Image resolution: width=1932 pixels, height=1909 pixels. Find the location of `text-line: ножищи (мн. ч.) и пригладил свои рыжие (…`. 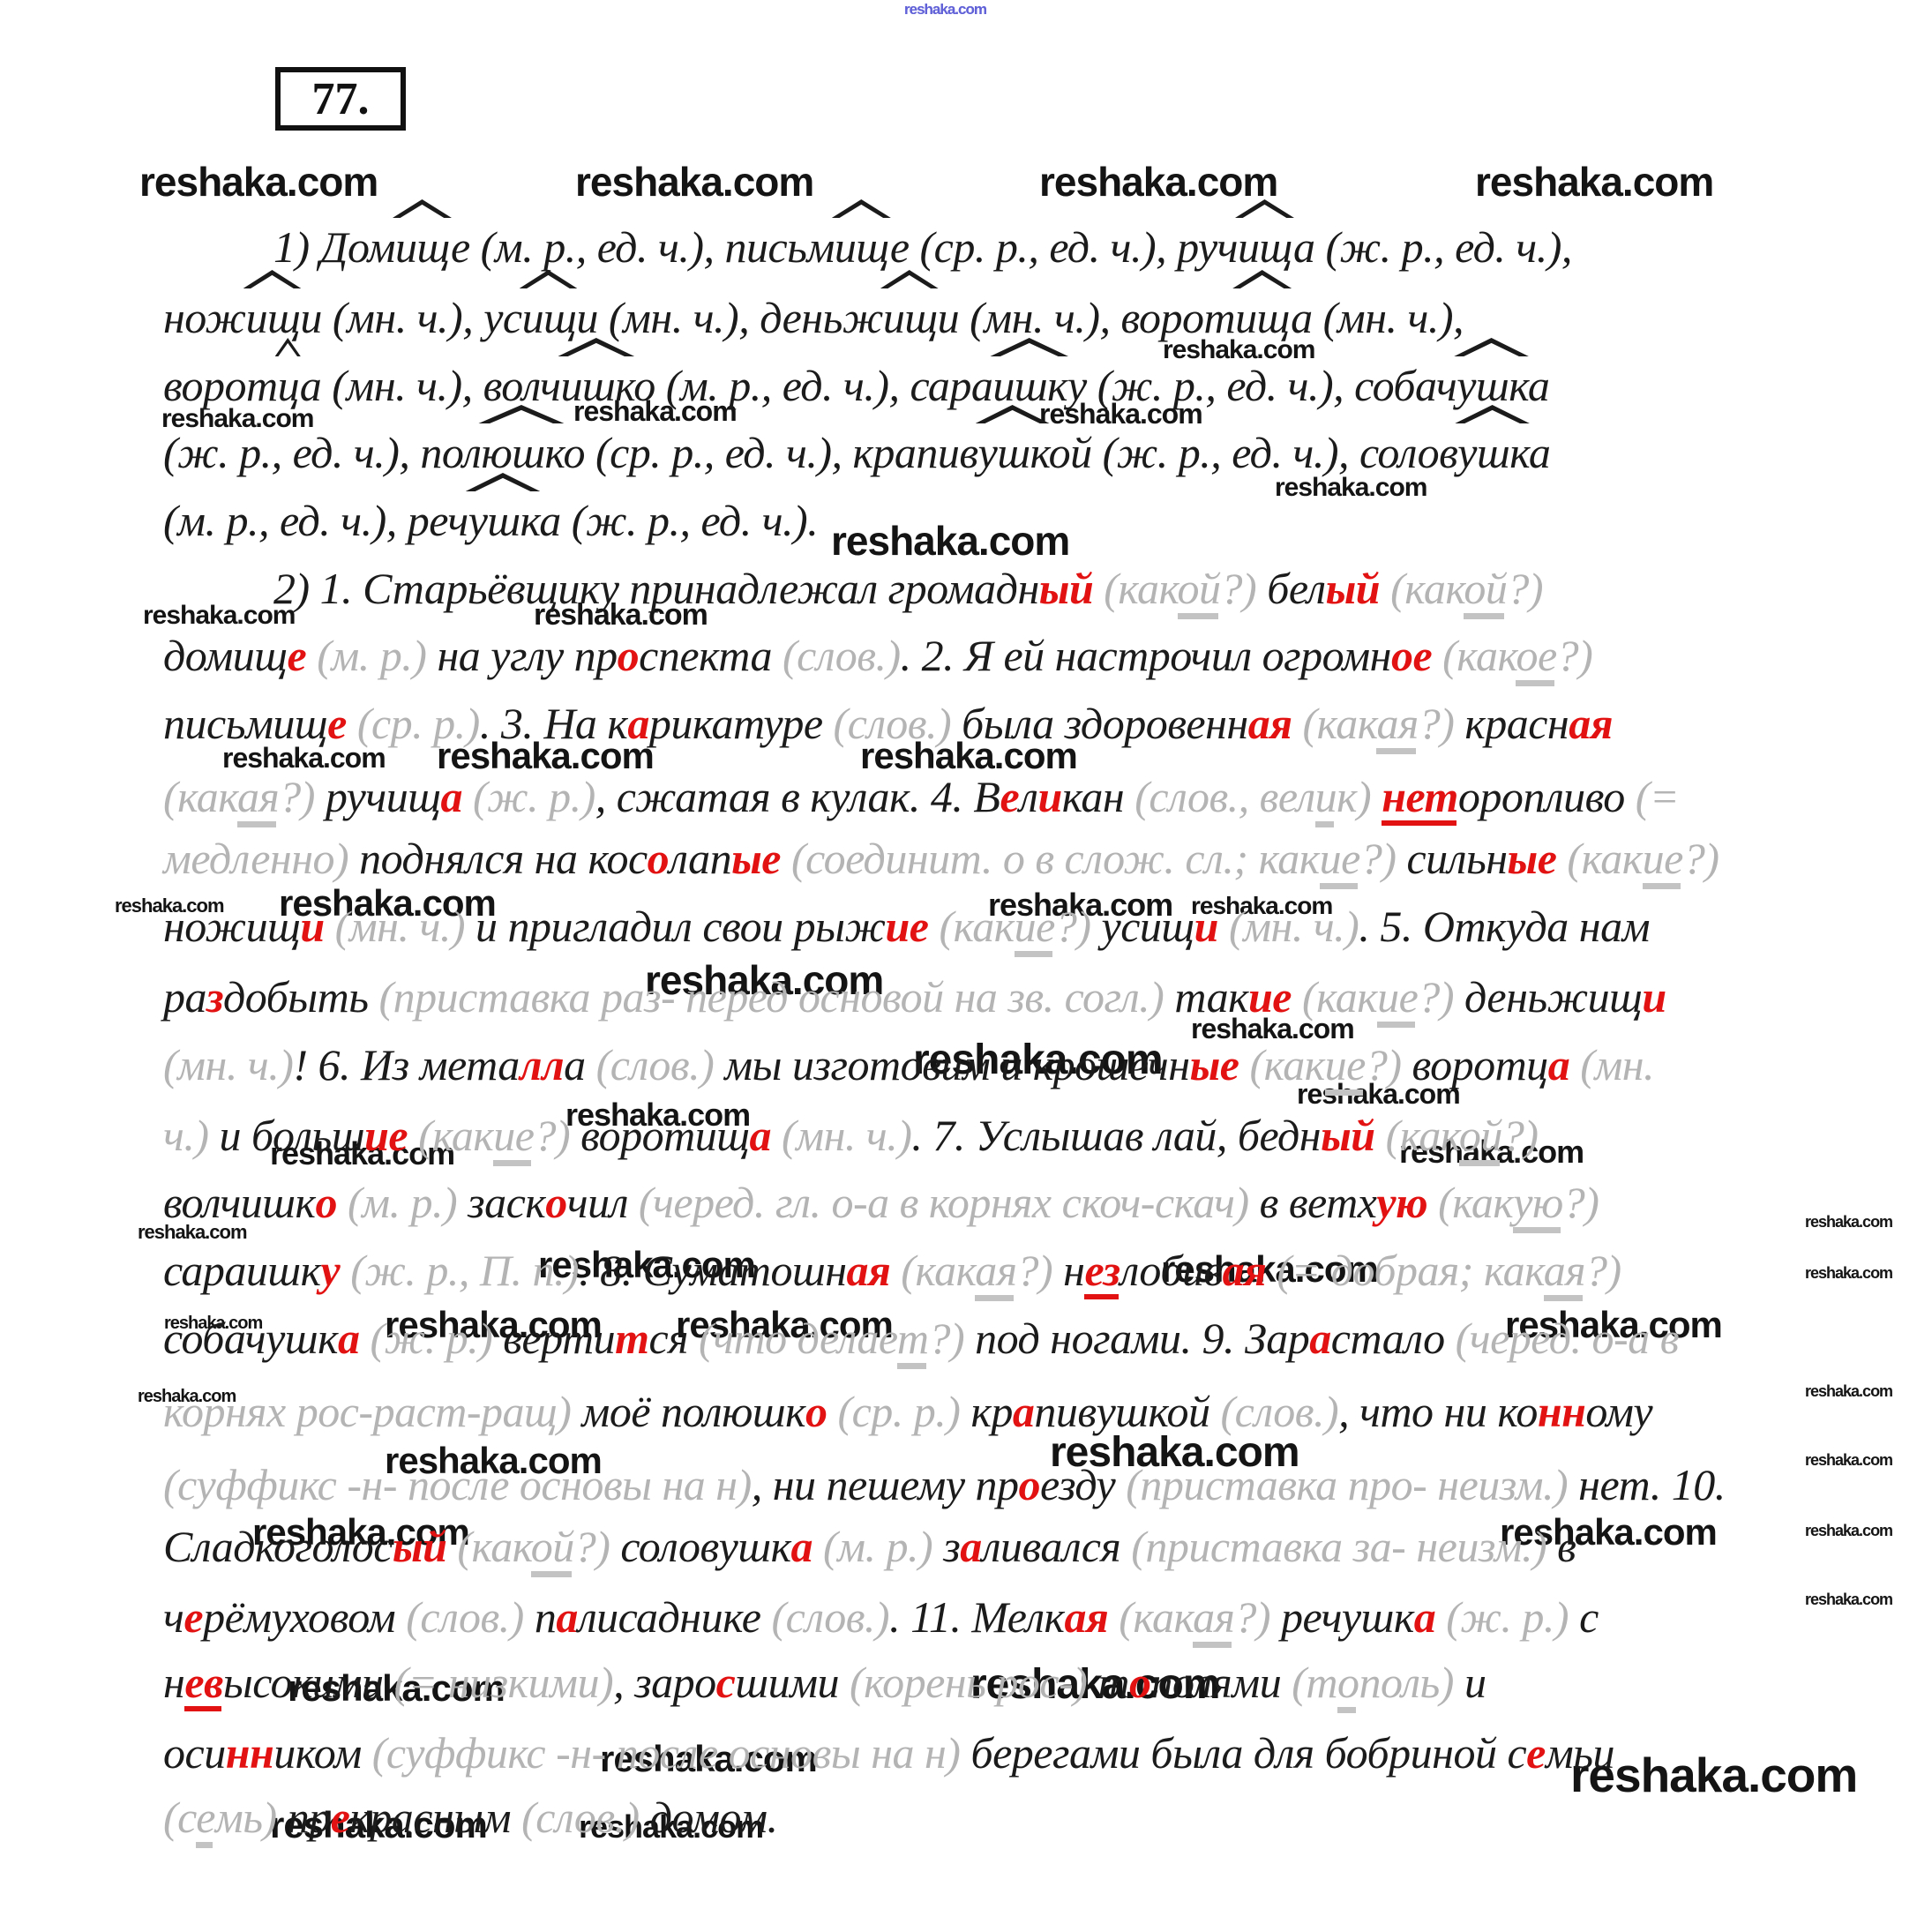

text-line: ножищи (мн. ч.) и пригладил свои рыжие (… is located at coordinates (907, 927).